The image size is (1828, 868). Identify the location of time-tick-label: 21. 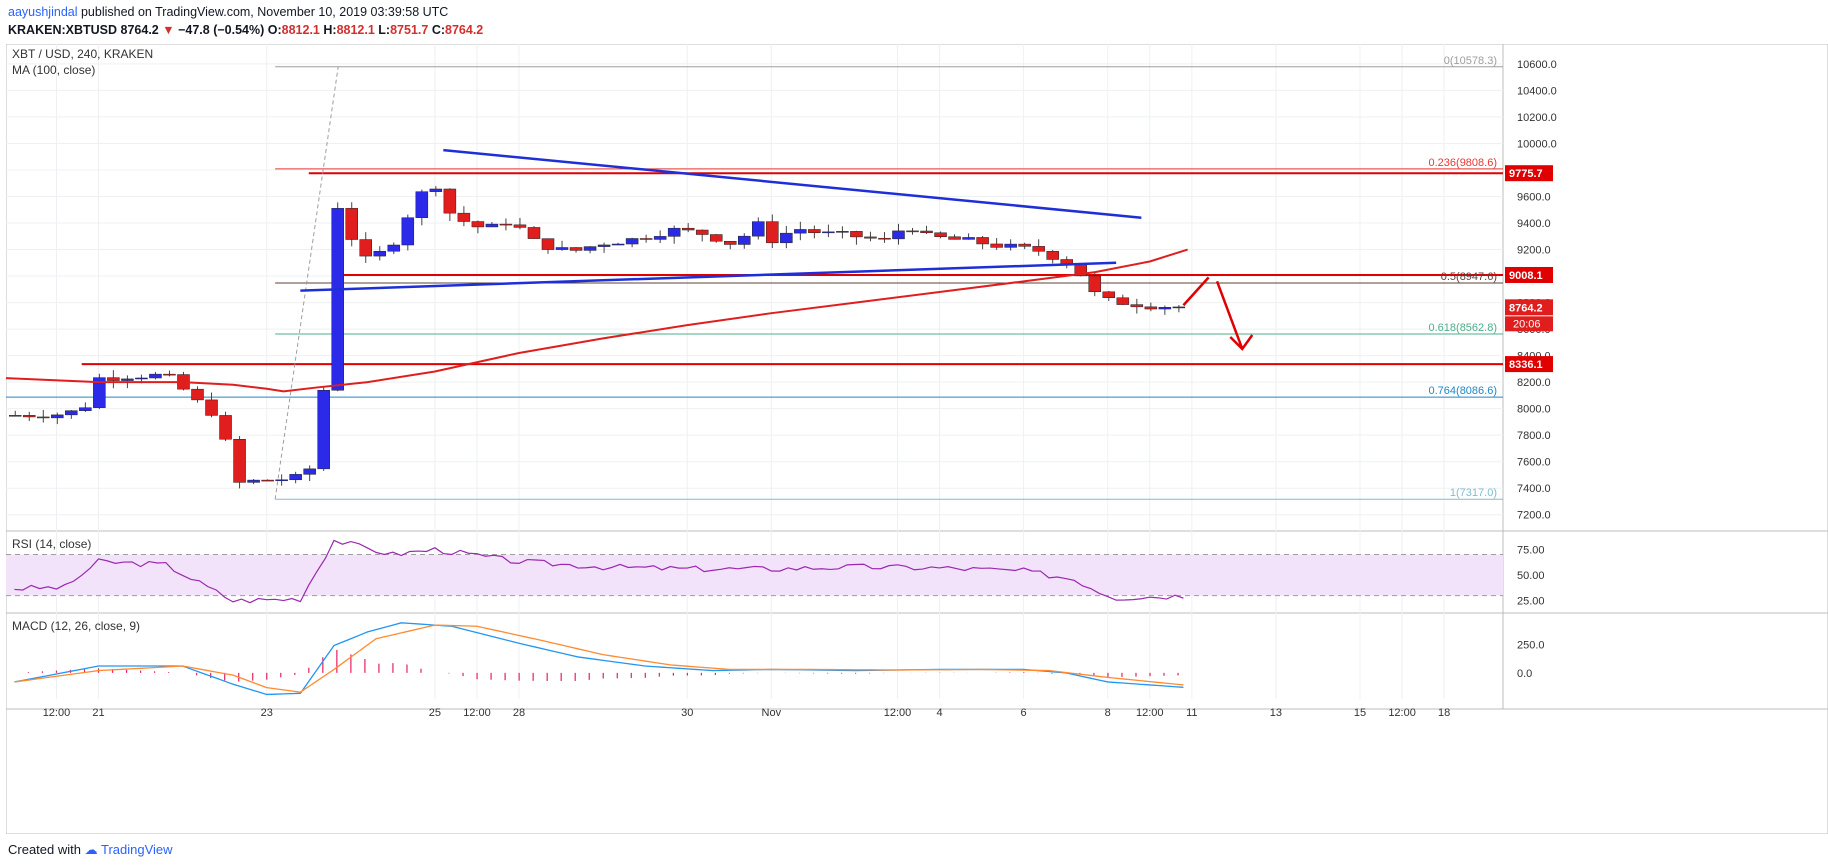
(98, 713).